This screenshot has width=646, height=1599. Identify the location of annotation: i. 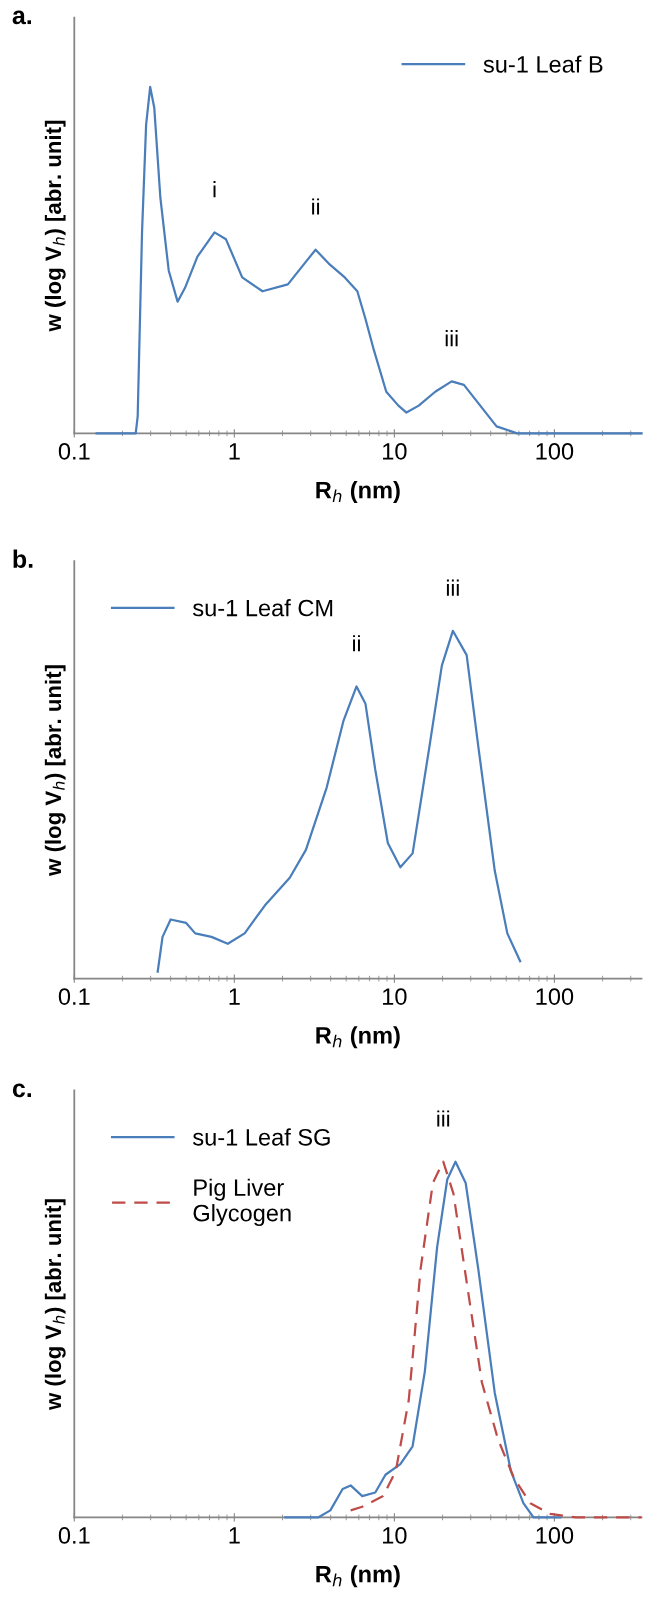
(214, 189).